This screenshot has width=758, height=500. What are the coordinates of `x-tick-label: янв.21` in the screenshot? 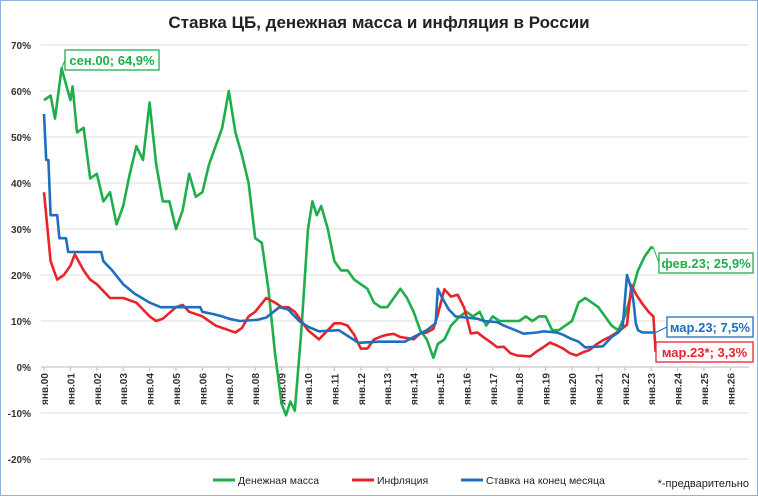 It's located at (599, 389).